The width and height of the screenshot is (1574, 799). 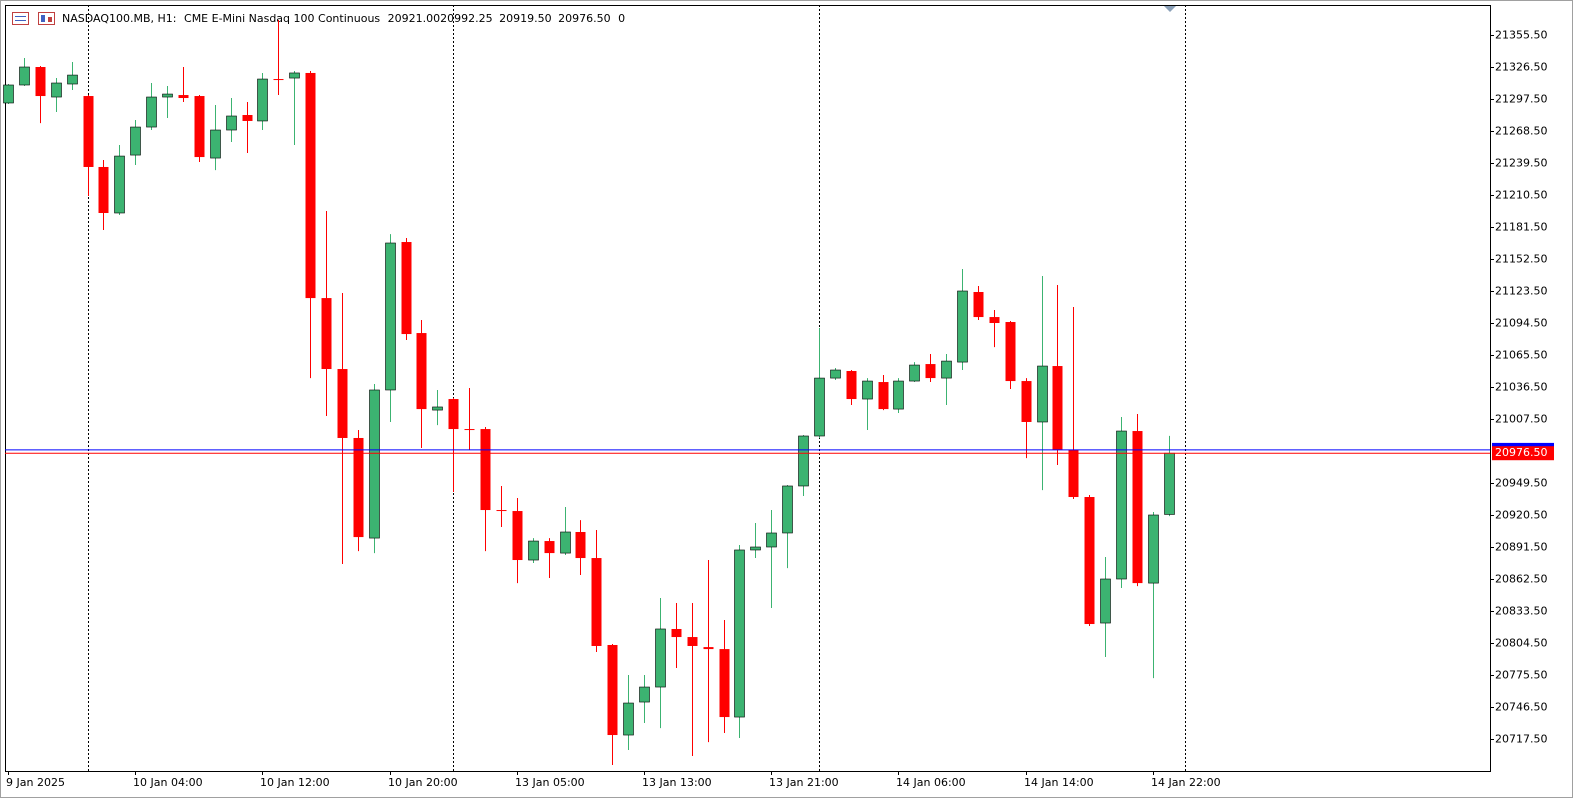 What do you see at coordinates (1521, 355) in the screenshot?
I see `y-tick-label: 21065.50` at bounding box center [1521, 355].